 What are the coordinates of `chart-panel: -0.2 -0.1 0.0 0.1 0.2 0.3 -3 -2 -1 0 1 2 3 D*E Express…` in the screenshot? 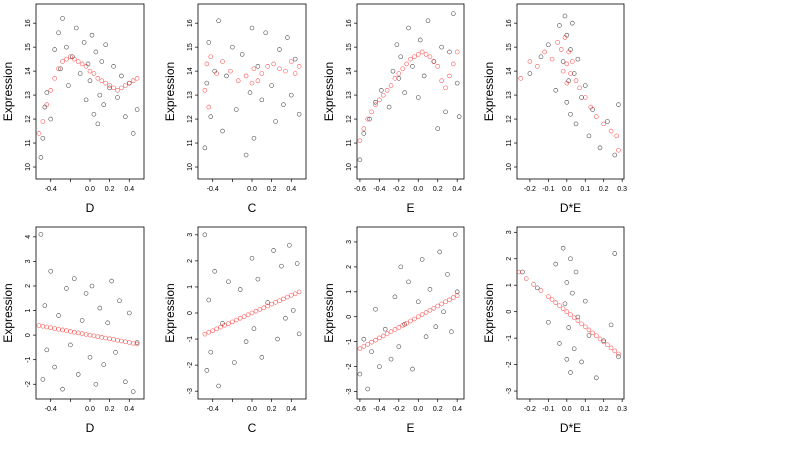 It's located at (554, 330).